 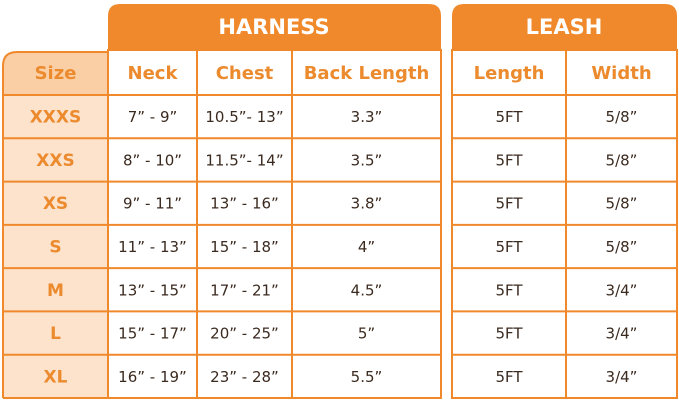 What do you see at coordinates (153, 73) in the screenshot?
I see `column-header: Neck` at bounding box center [153, 73].